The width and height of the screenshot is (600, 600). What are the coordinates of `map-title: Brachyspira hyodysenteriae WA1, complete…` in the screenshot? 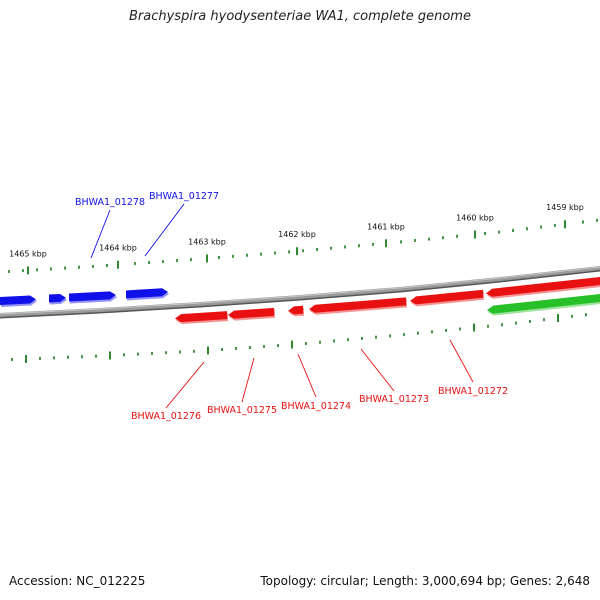 It's located at (300, 16).